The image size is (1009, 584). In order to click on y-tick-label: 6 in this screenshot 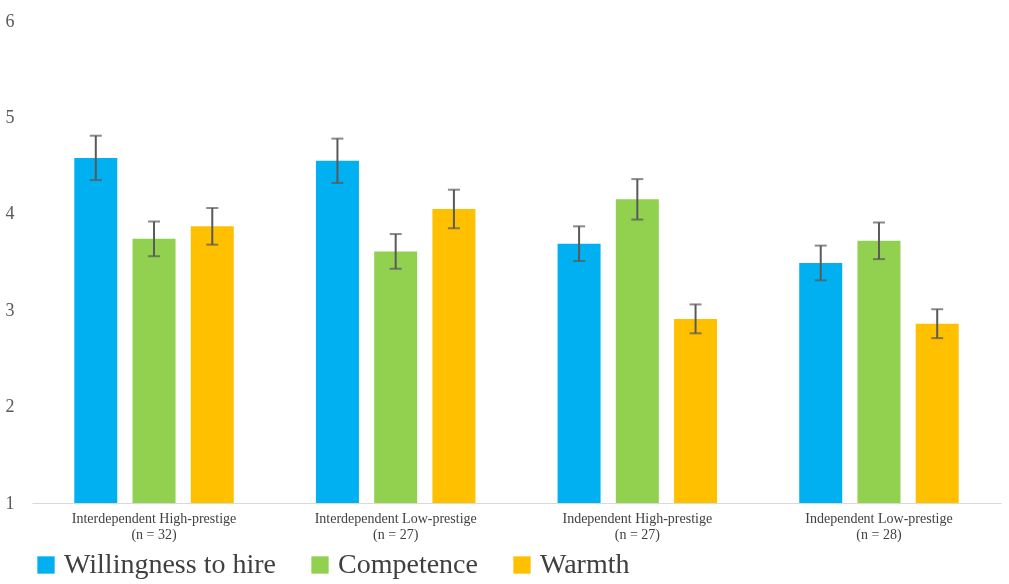, I will do `click(10, 20)`.